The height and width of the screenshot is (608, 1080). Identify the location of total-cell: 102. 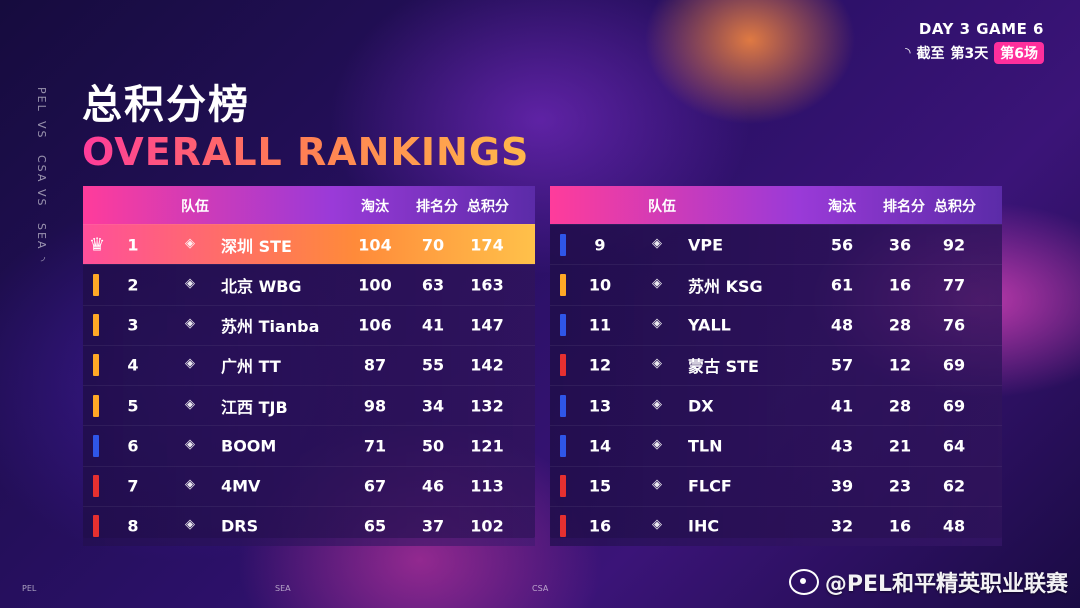
(487, 526).